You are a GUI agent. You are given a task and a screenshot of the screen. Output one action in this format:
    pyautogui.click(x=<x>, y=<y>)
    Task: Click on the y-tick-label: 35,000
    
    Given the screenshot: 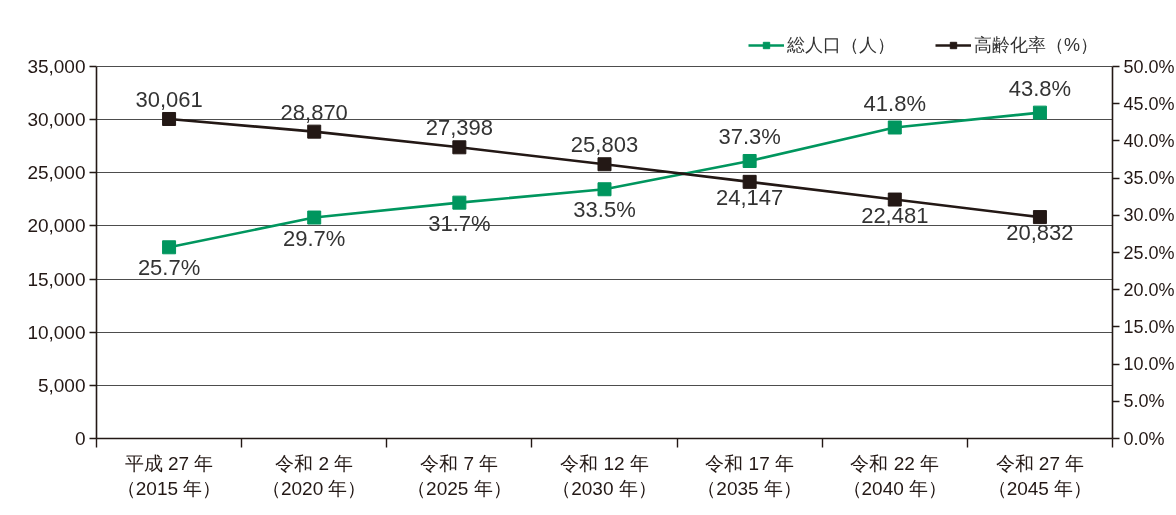 What is the action you would take?
    pyautogui.click(x=56, y=66)
    